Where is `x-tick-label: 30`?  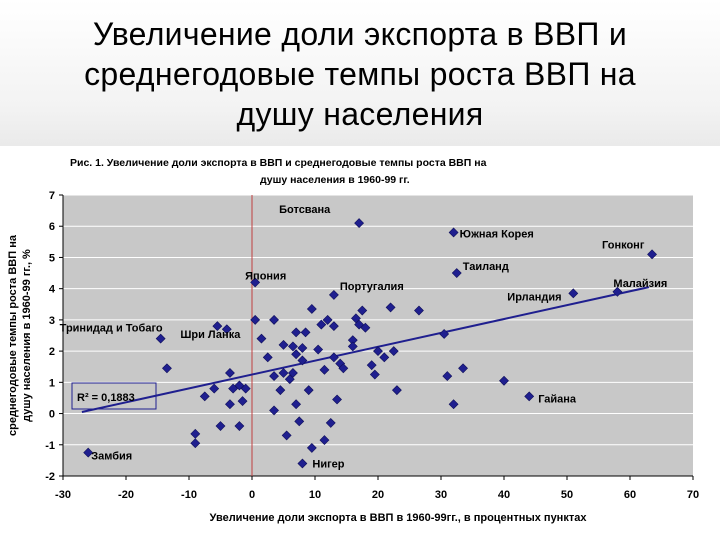 x-tick-label: 30 is located at coordinates (441, 495).